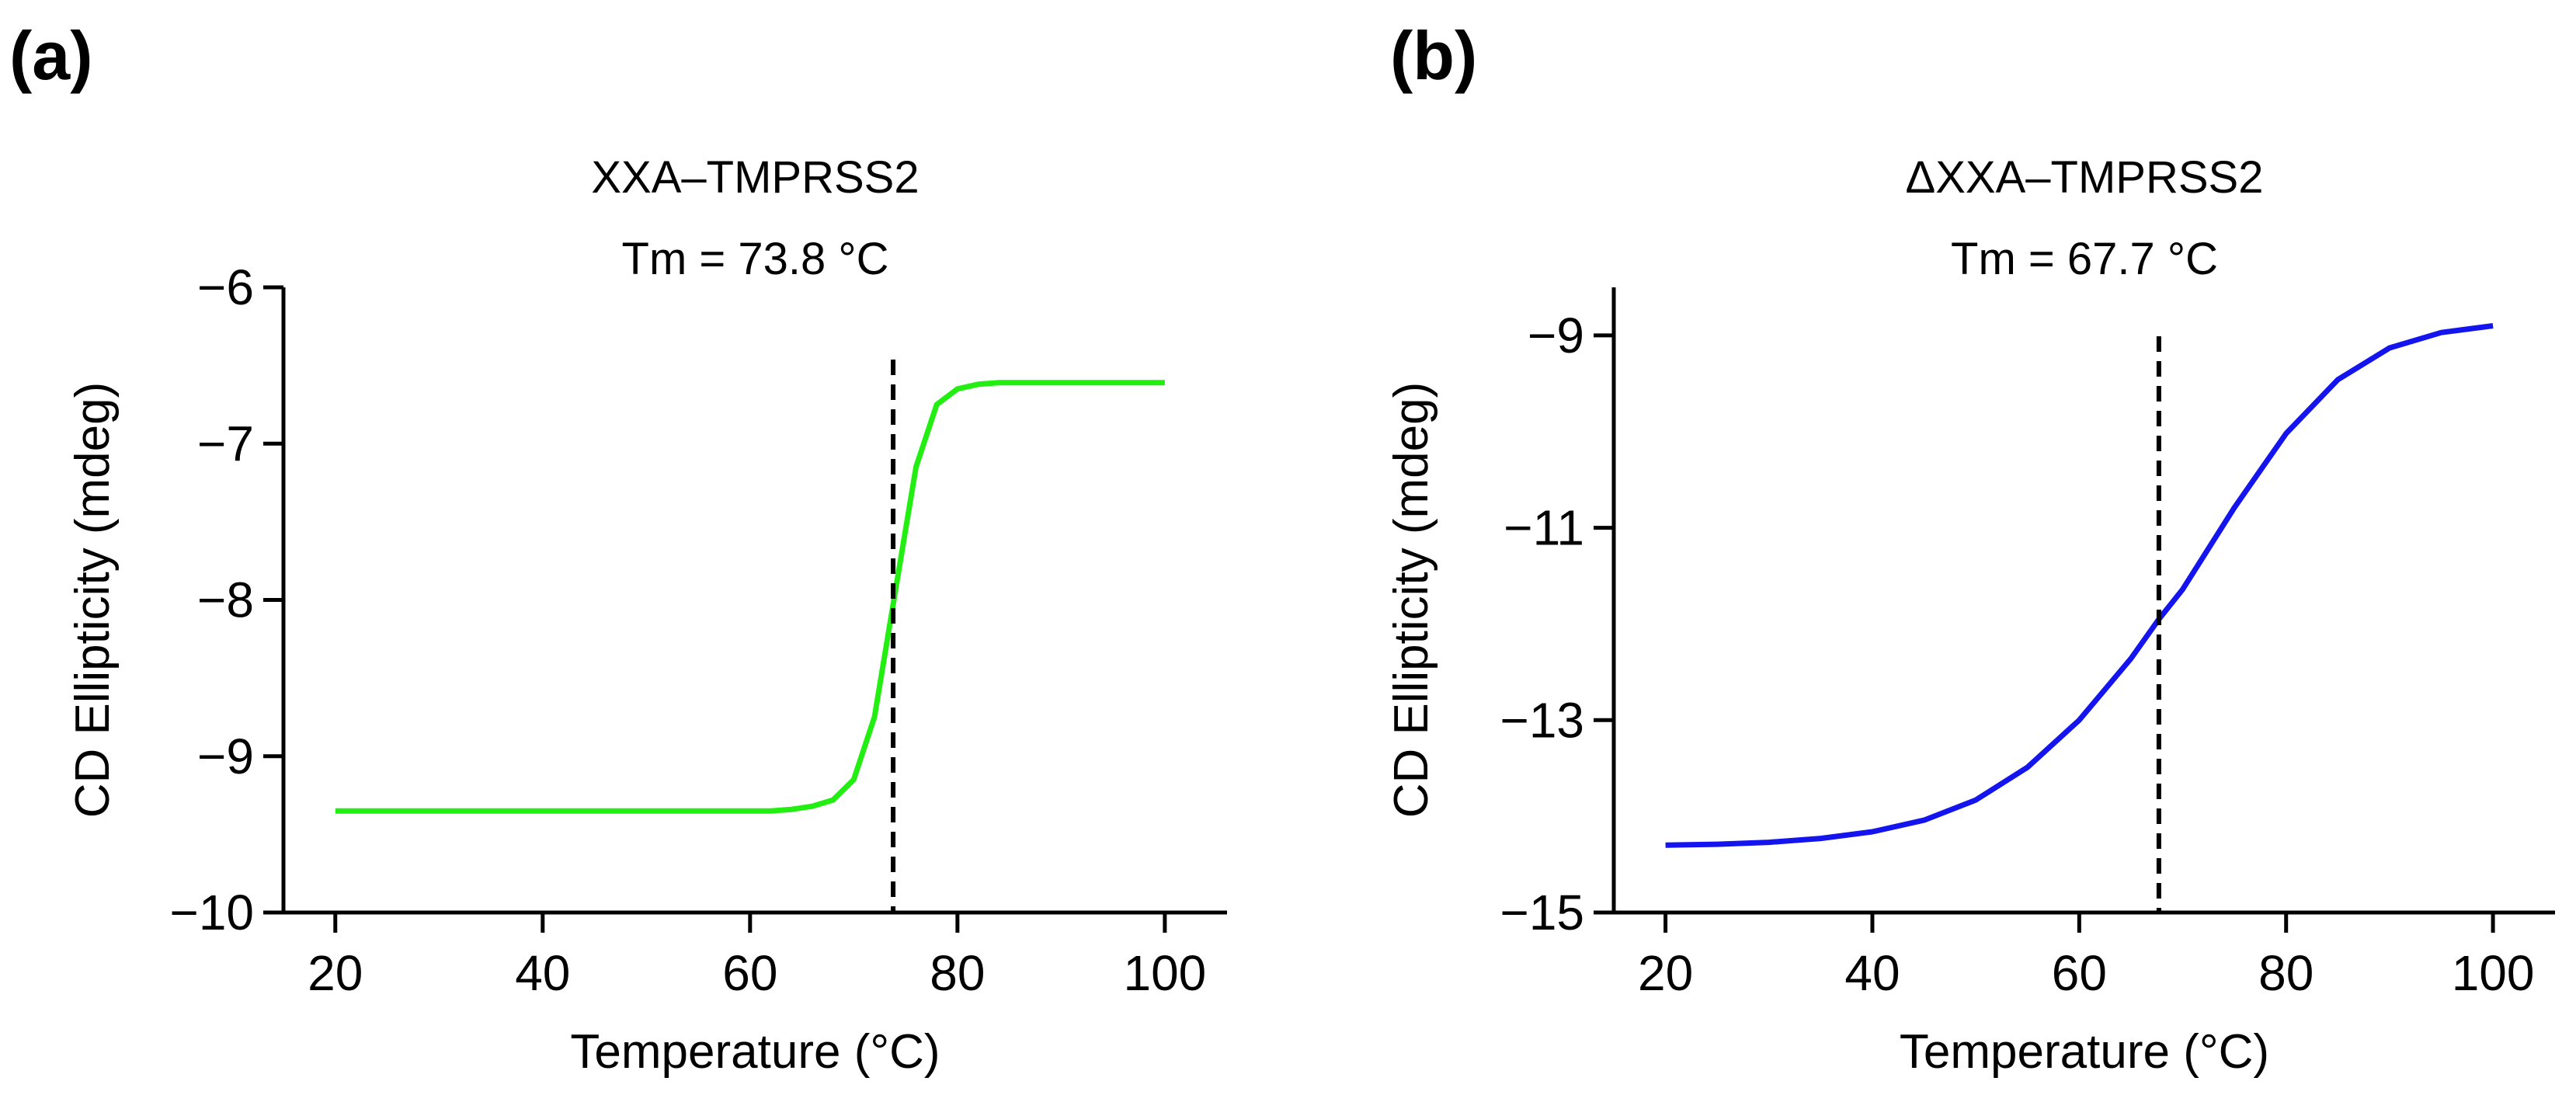 This screenshot has width=2576, height=1102. I want to click on y-tick-label: −8, so click(225, 600).